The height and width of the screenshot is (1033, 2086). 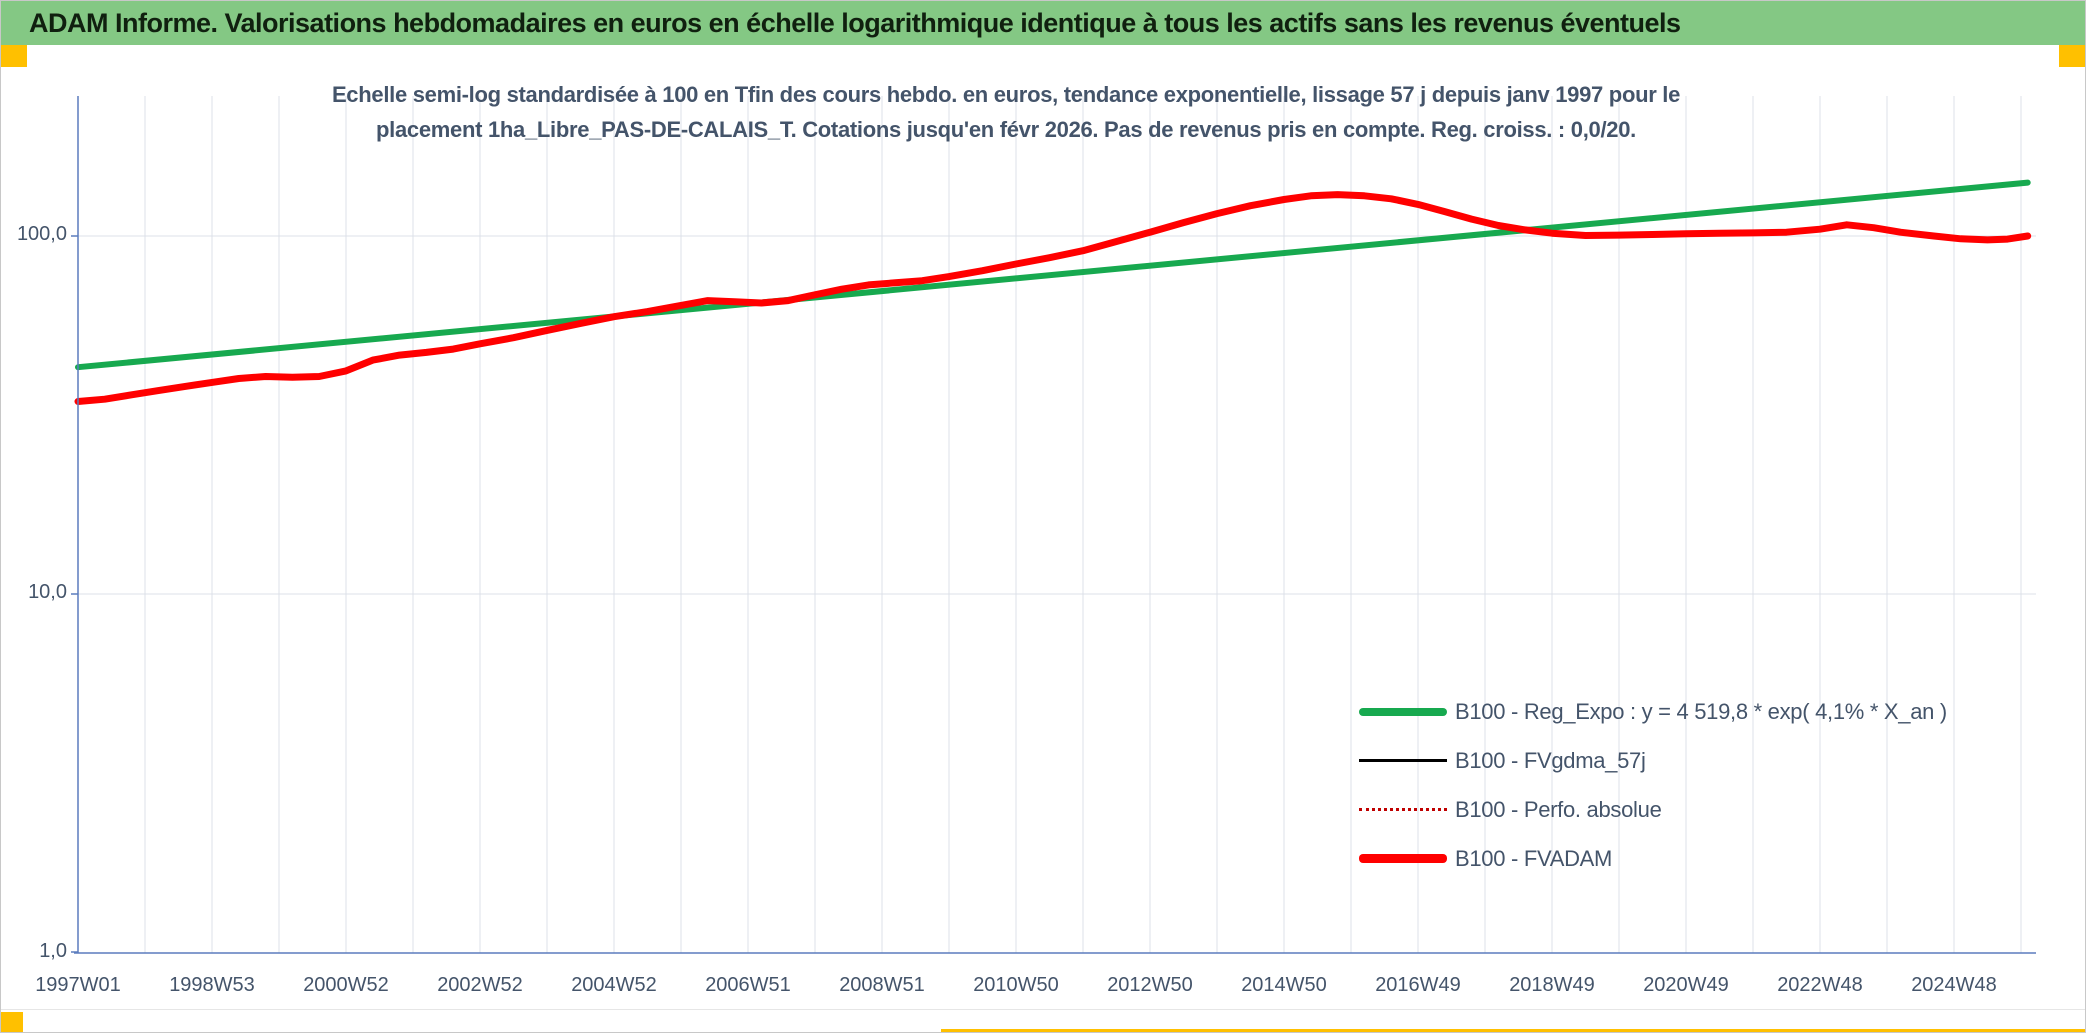 I want to click on legend-label: B100 - Perfo. absolue, so click(x=1558, y=809).